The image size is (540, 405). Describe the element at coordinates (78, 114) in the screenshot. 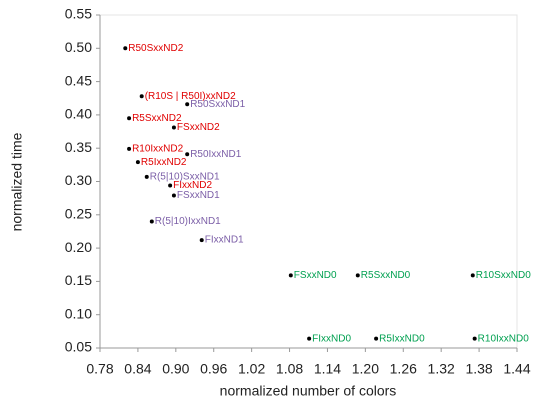

I see `y-tick-label: 0.40` at that location.